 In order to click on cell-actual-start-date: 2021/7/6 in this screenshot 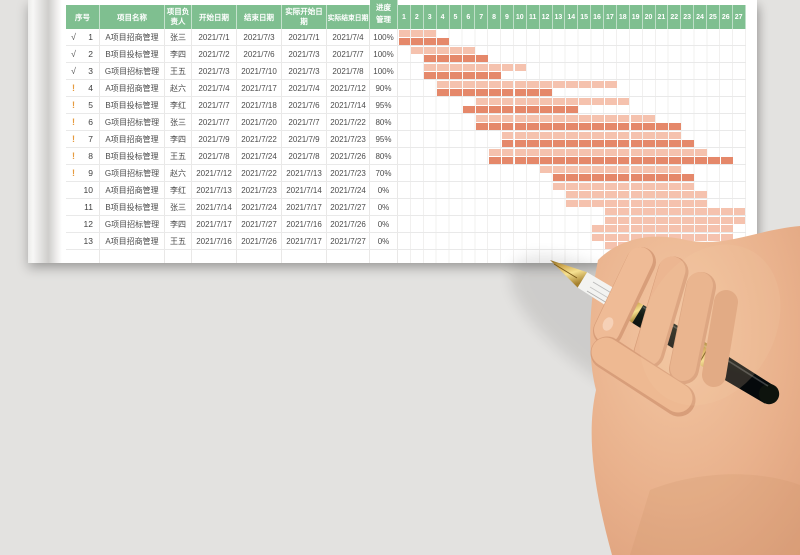, I will do `click(304, 105)`.